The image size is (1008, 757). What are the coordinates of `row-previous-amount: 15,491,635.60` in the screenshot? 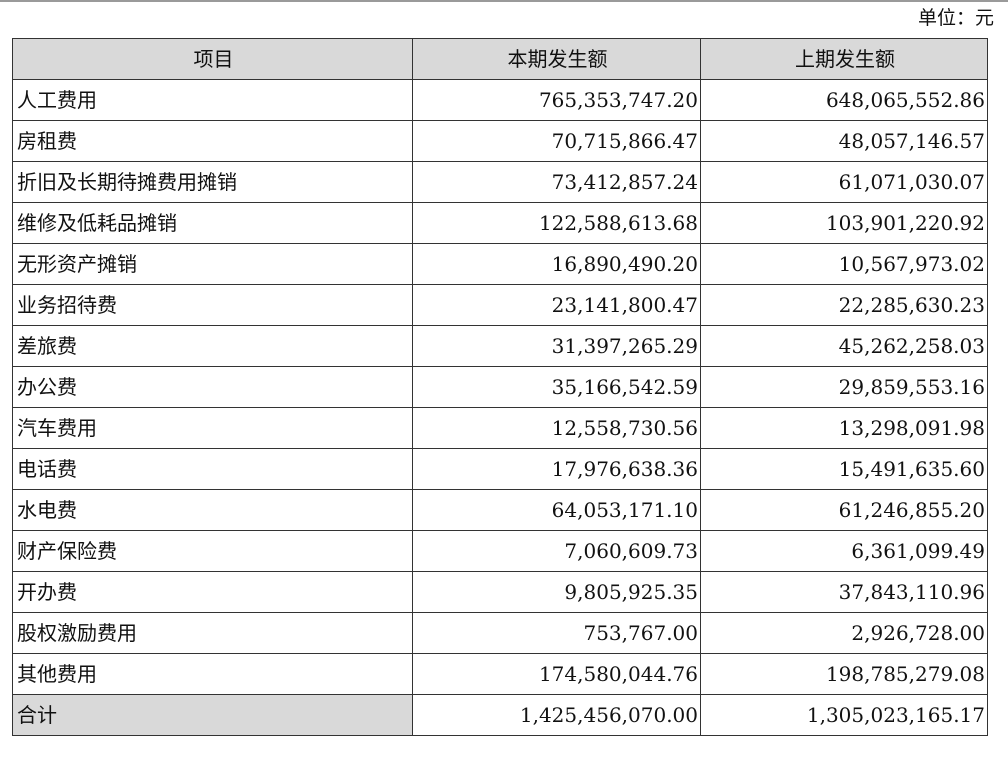 It's located at (844, 469).